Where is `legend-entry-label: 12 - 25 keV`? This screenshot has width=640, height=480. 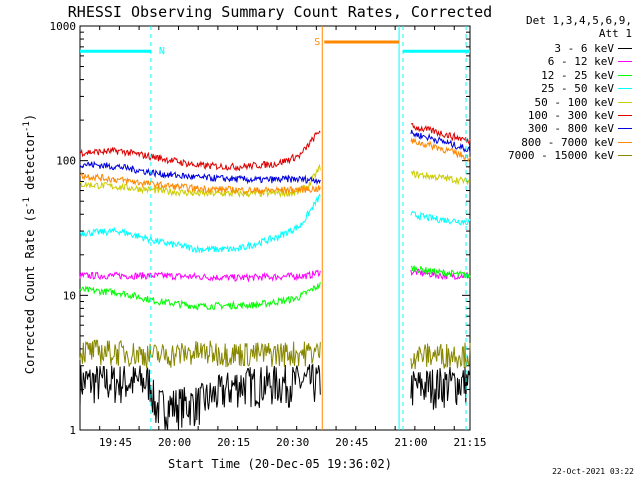 legend-entry-label: 12 - 25 keV is located at coordinates (577, 75).